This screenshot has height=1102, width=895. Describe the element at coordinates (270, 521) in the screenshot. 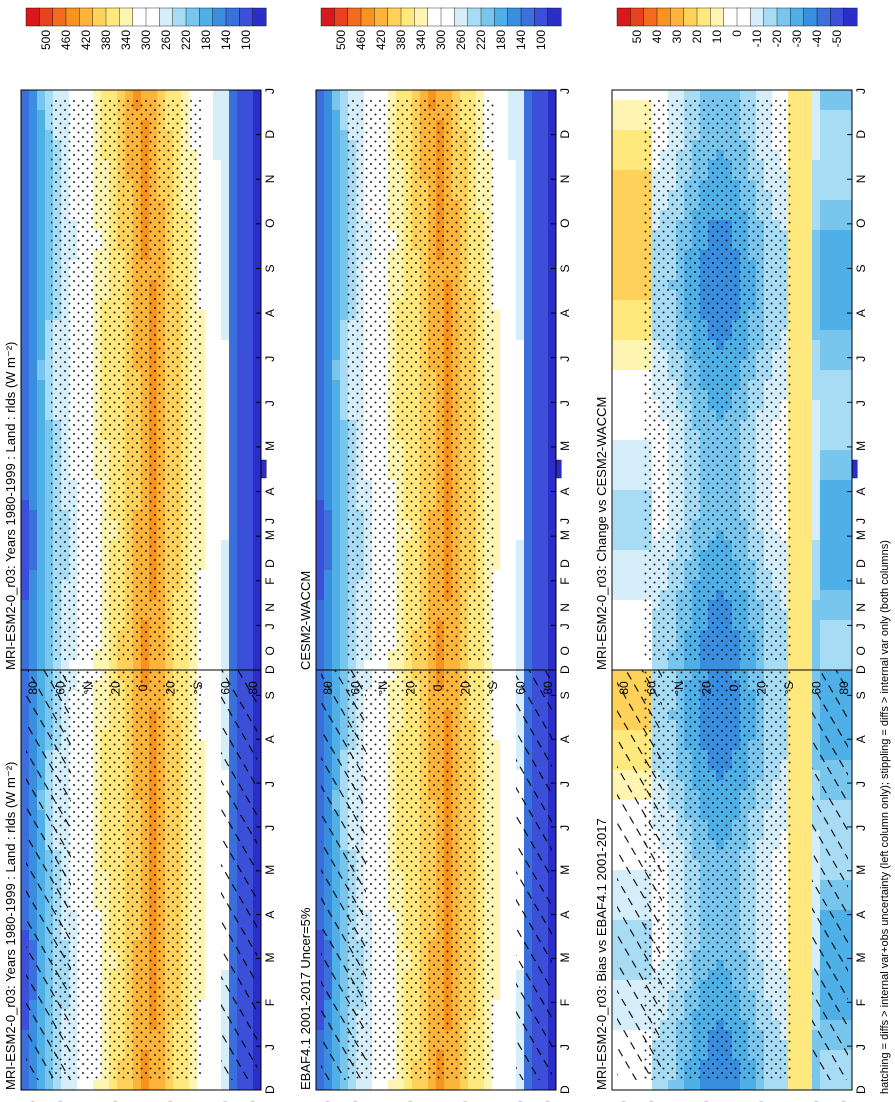

I see `month-label: J` at that location.